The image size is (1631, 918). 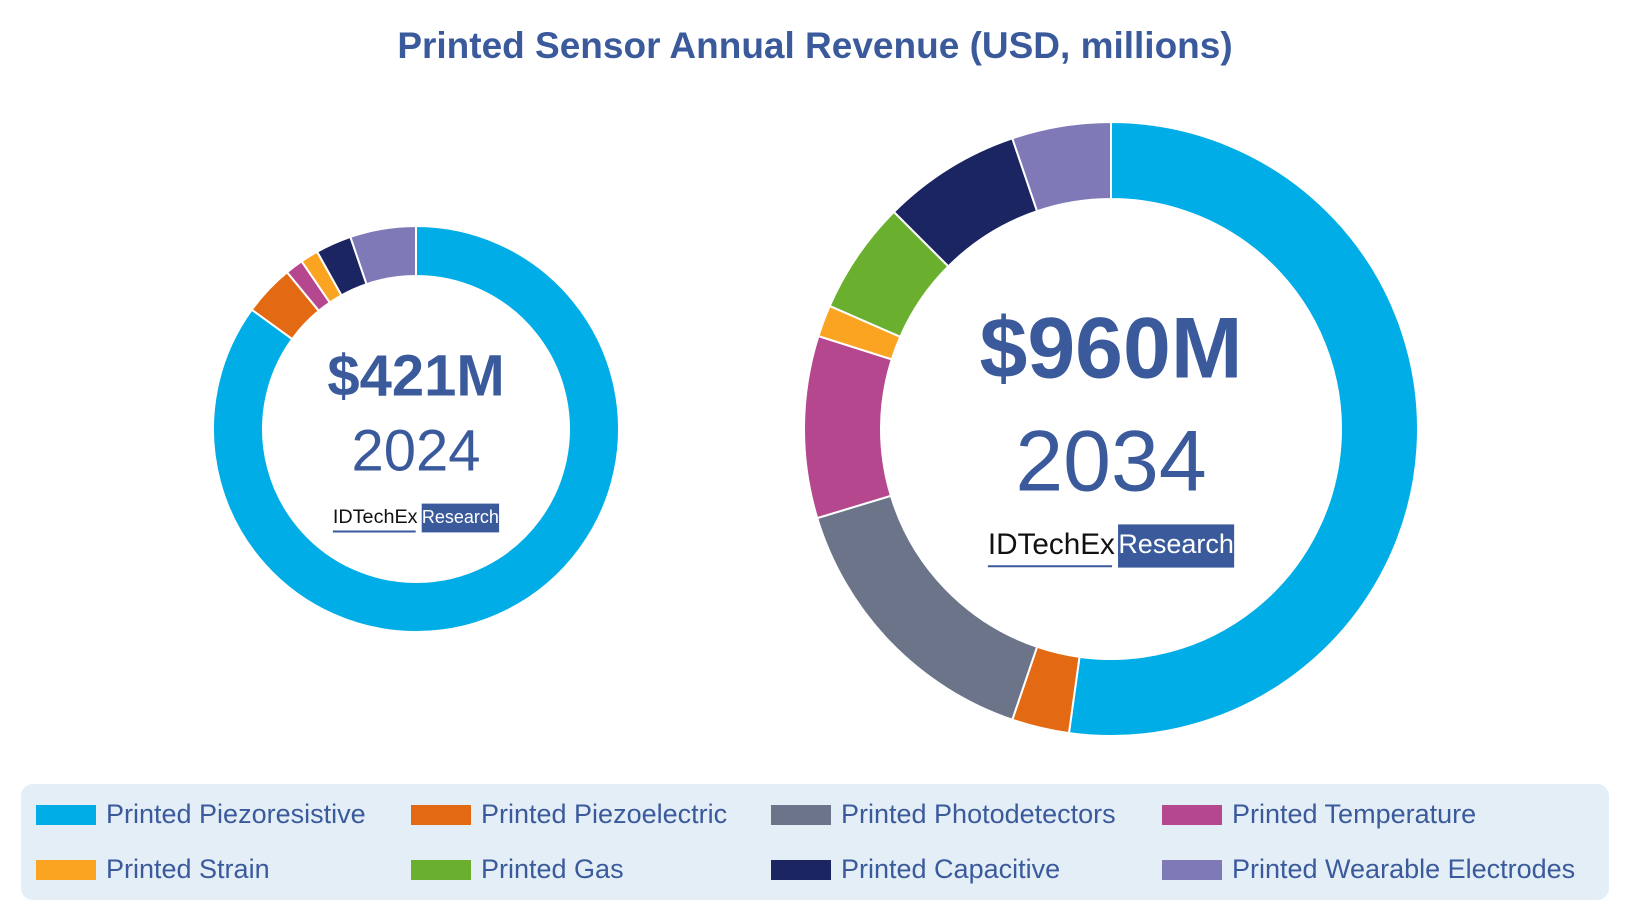 What do you see at coordinates (188, 869) in the screenshot?
I see `legend-label: Printed Strain` at bounding box center [188, 869].